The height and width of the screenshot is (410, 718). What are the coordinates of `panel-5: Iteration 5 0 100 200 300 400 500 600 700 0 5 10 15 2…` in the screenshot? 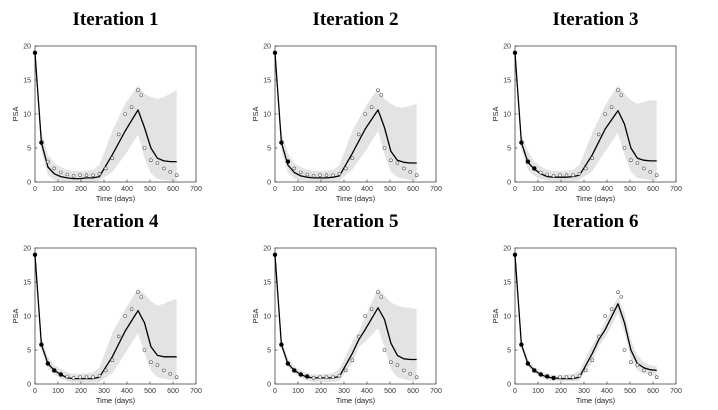 It's located at (346, 308).